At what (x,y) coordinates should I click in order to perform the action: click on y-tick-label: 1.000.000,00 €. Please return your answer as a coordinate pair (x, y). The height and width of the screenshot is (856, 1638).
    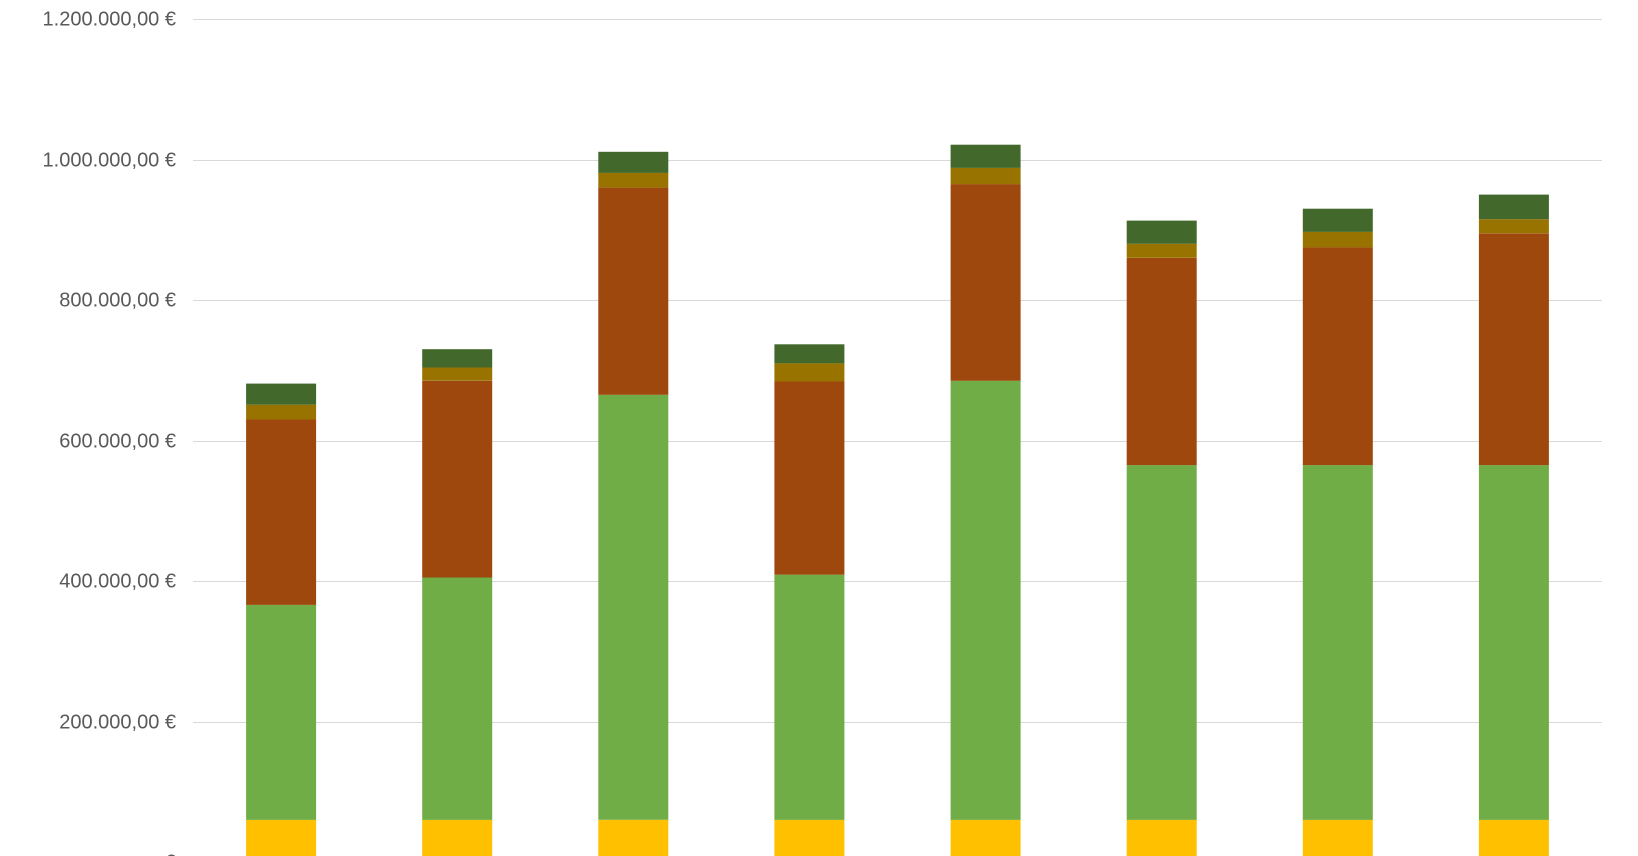
    Looking at the image, I should click on (109, 161).